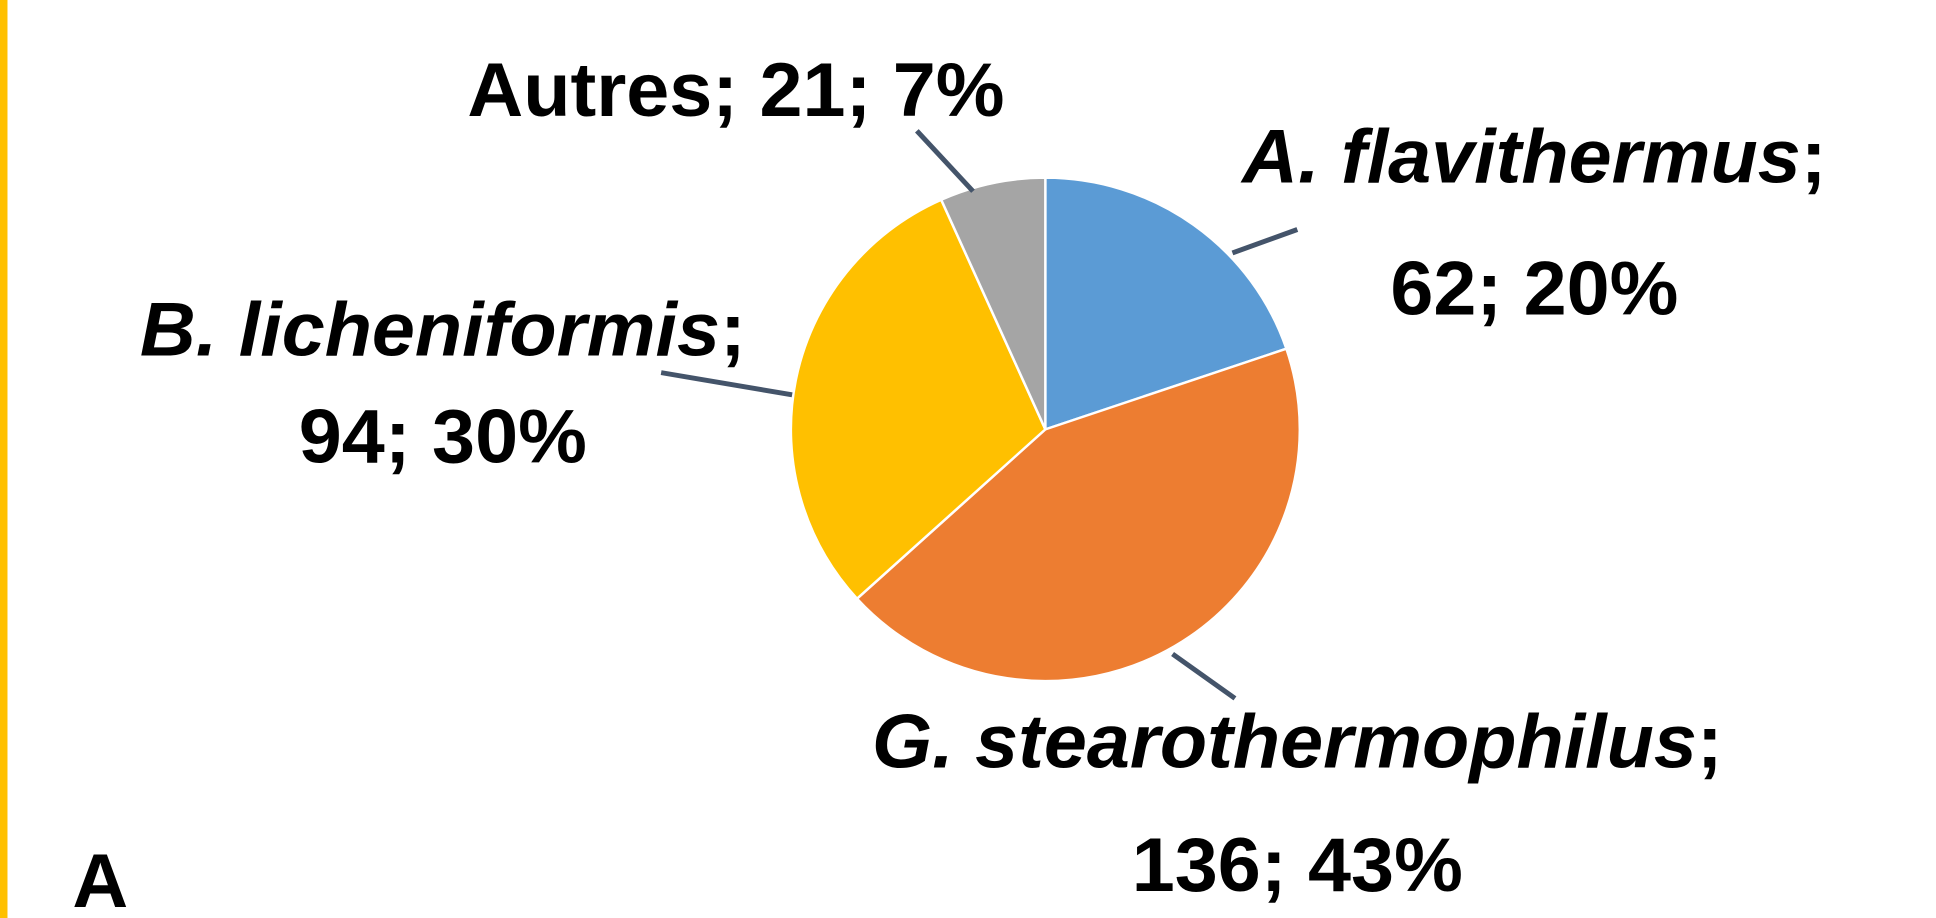 This screenshot has width=1936, height=918. What do you see at coordinates (1196, 865) in the screenshot?
I see `label-value: 136` at bounding box center [1196, 865].